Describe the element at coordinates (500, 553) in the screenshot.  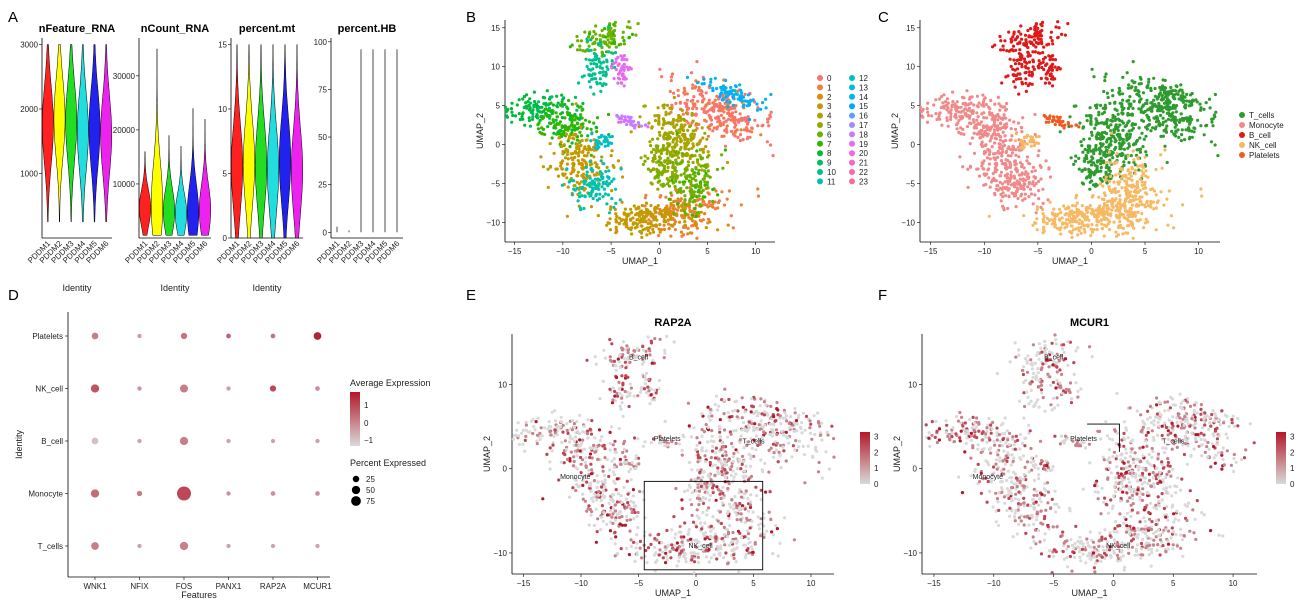
I see `y-tick-label: −10` at that location.